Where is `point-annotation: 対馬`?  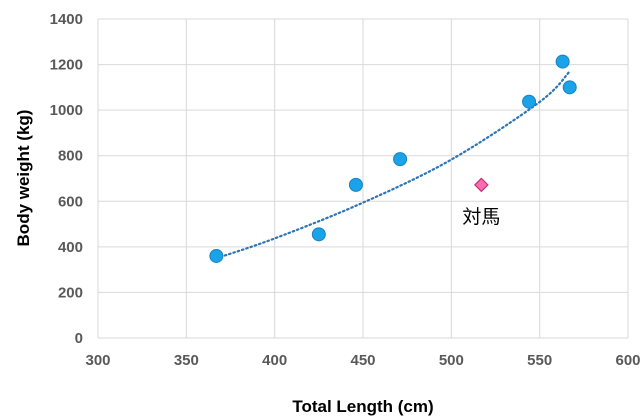
point-annotation: 対馬 is located at coordinates (481, 217).